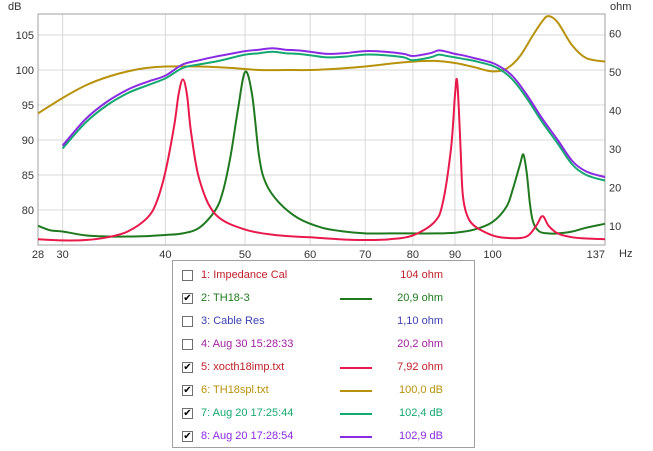 The height and width of the screenshot is (451, 653). I want to click on y-tick-right: 30, so click(615, 150).